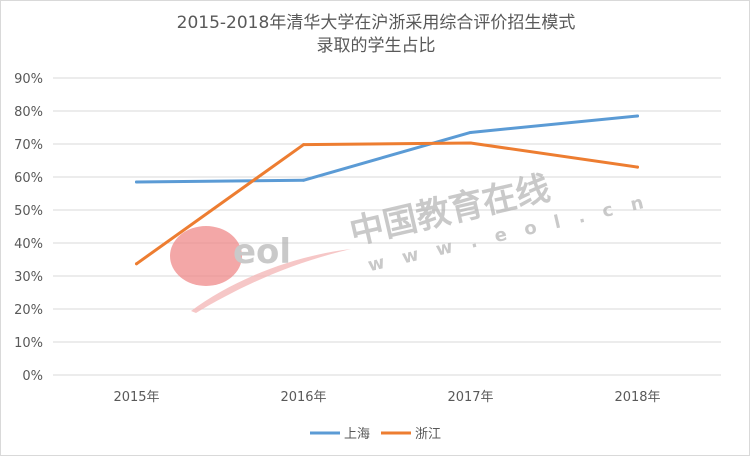  I want to click on x-tick-label: 2016年, so click(303, 397).